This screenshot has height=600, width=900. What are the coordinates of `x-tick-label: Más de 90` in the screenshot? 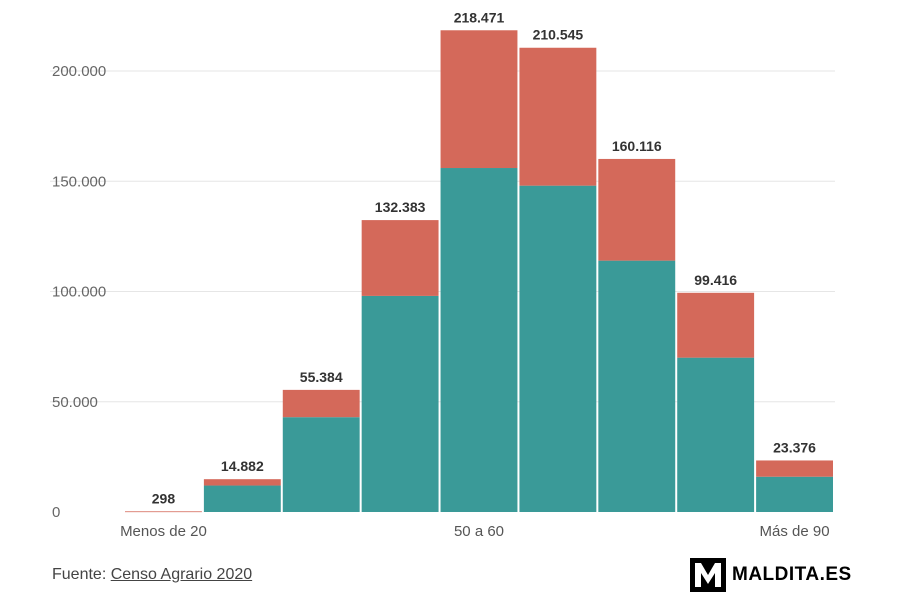 It's located at (795, 531).